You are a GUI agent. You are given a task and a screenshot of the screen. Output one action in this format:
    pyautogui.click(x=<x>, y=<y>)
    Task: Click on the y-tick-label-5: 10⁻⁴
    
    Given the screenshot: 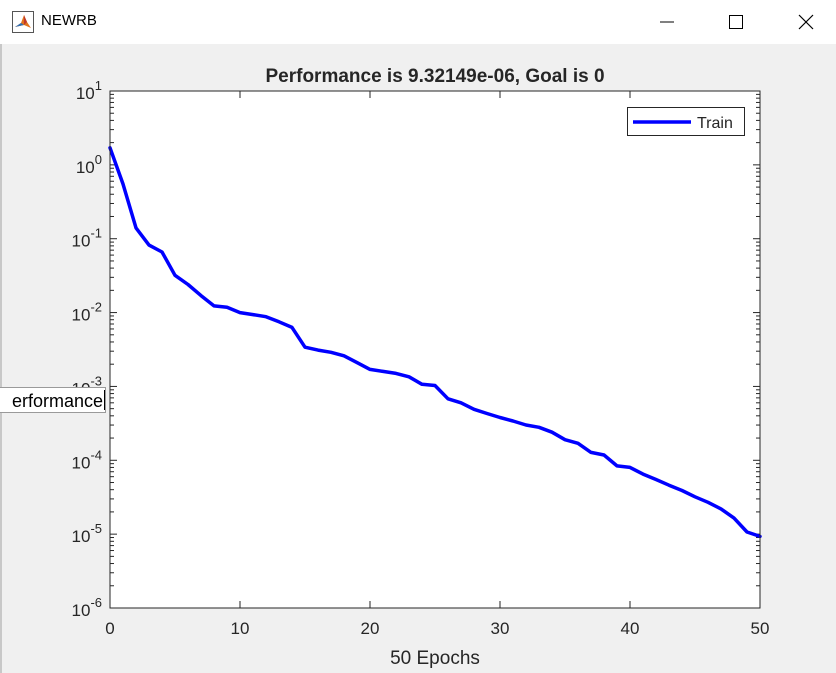 What is the action you would take?
    pyautogui.click(x=87, y=459)
    